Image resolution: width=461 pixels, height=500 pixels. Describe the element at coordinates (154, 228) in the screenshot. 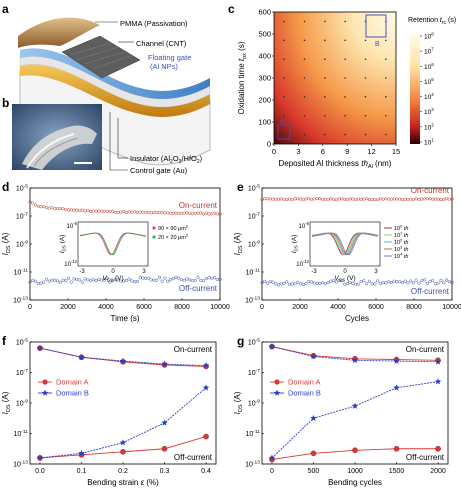

I see `inset-legend-swatch` at that location.